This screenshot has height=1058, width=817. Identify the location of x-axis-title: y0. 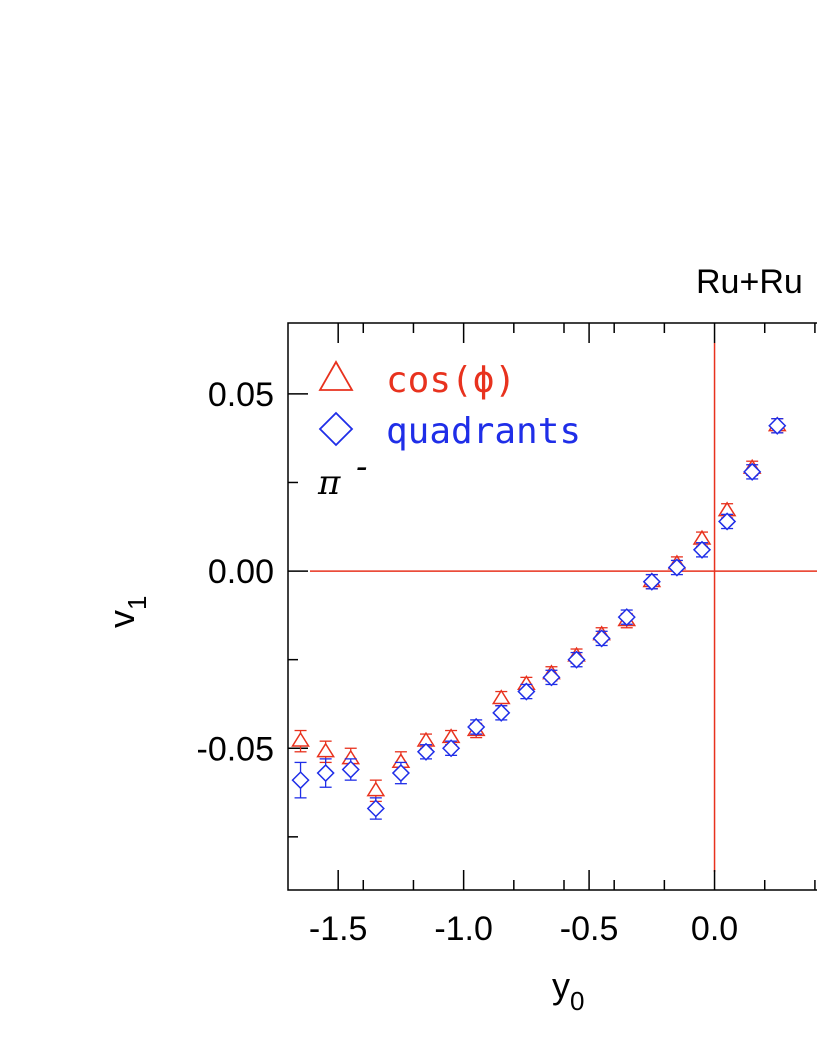
(568, 990).